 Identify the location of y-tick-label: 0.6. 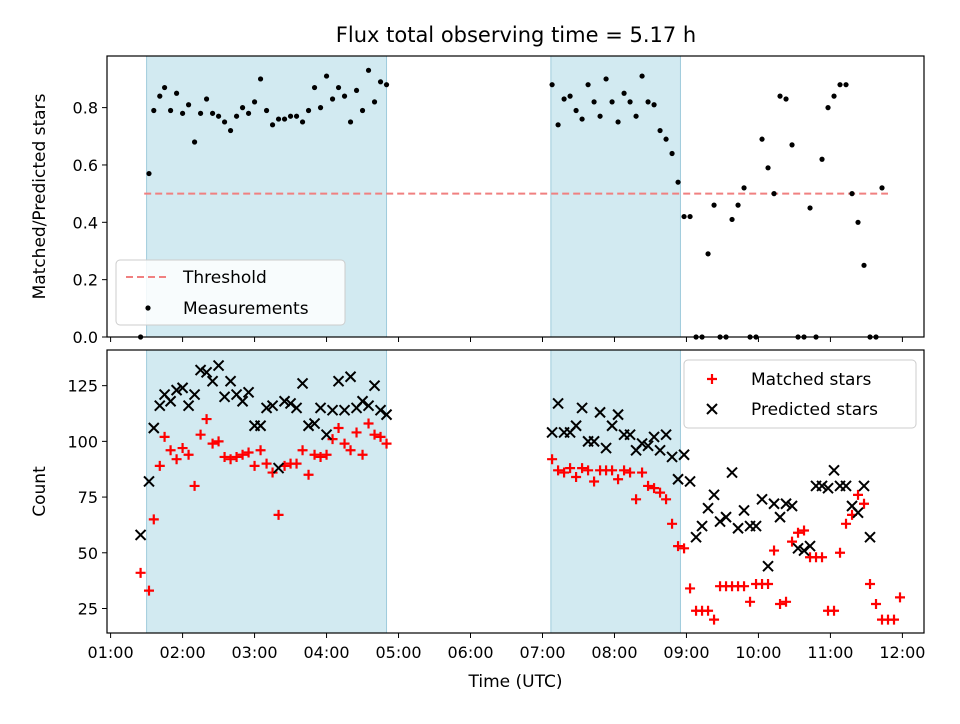
(85, 165).